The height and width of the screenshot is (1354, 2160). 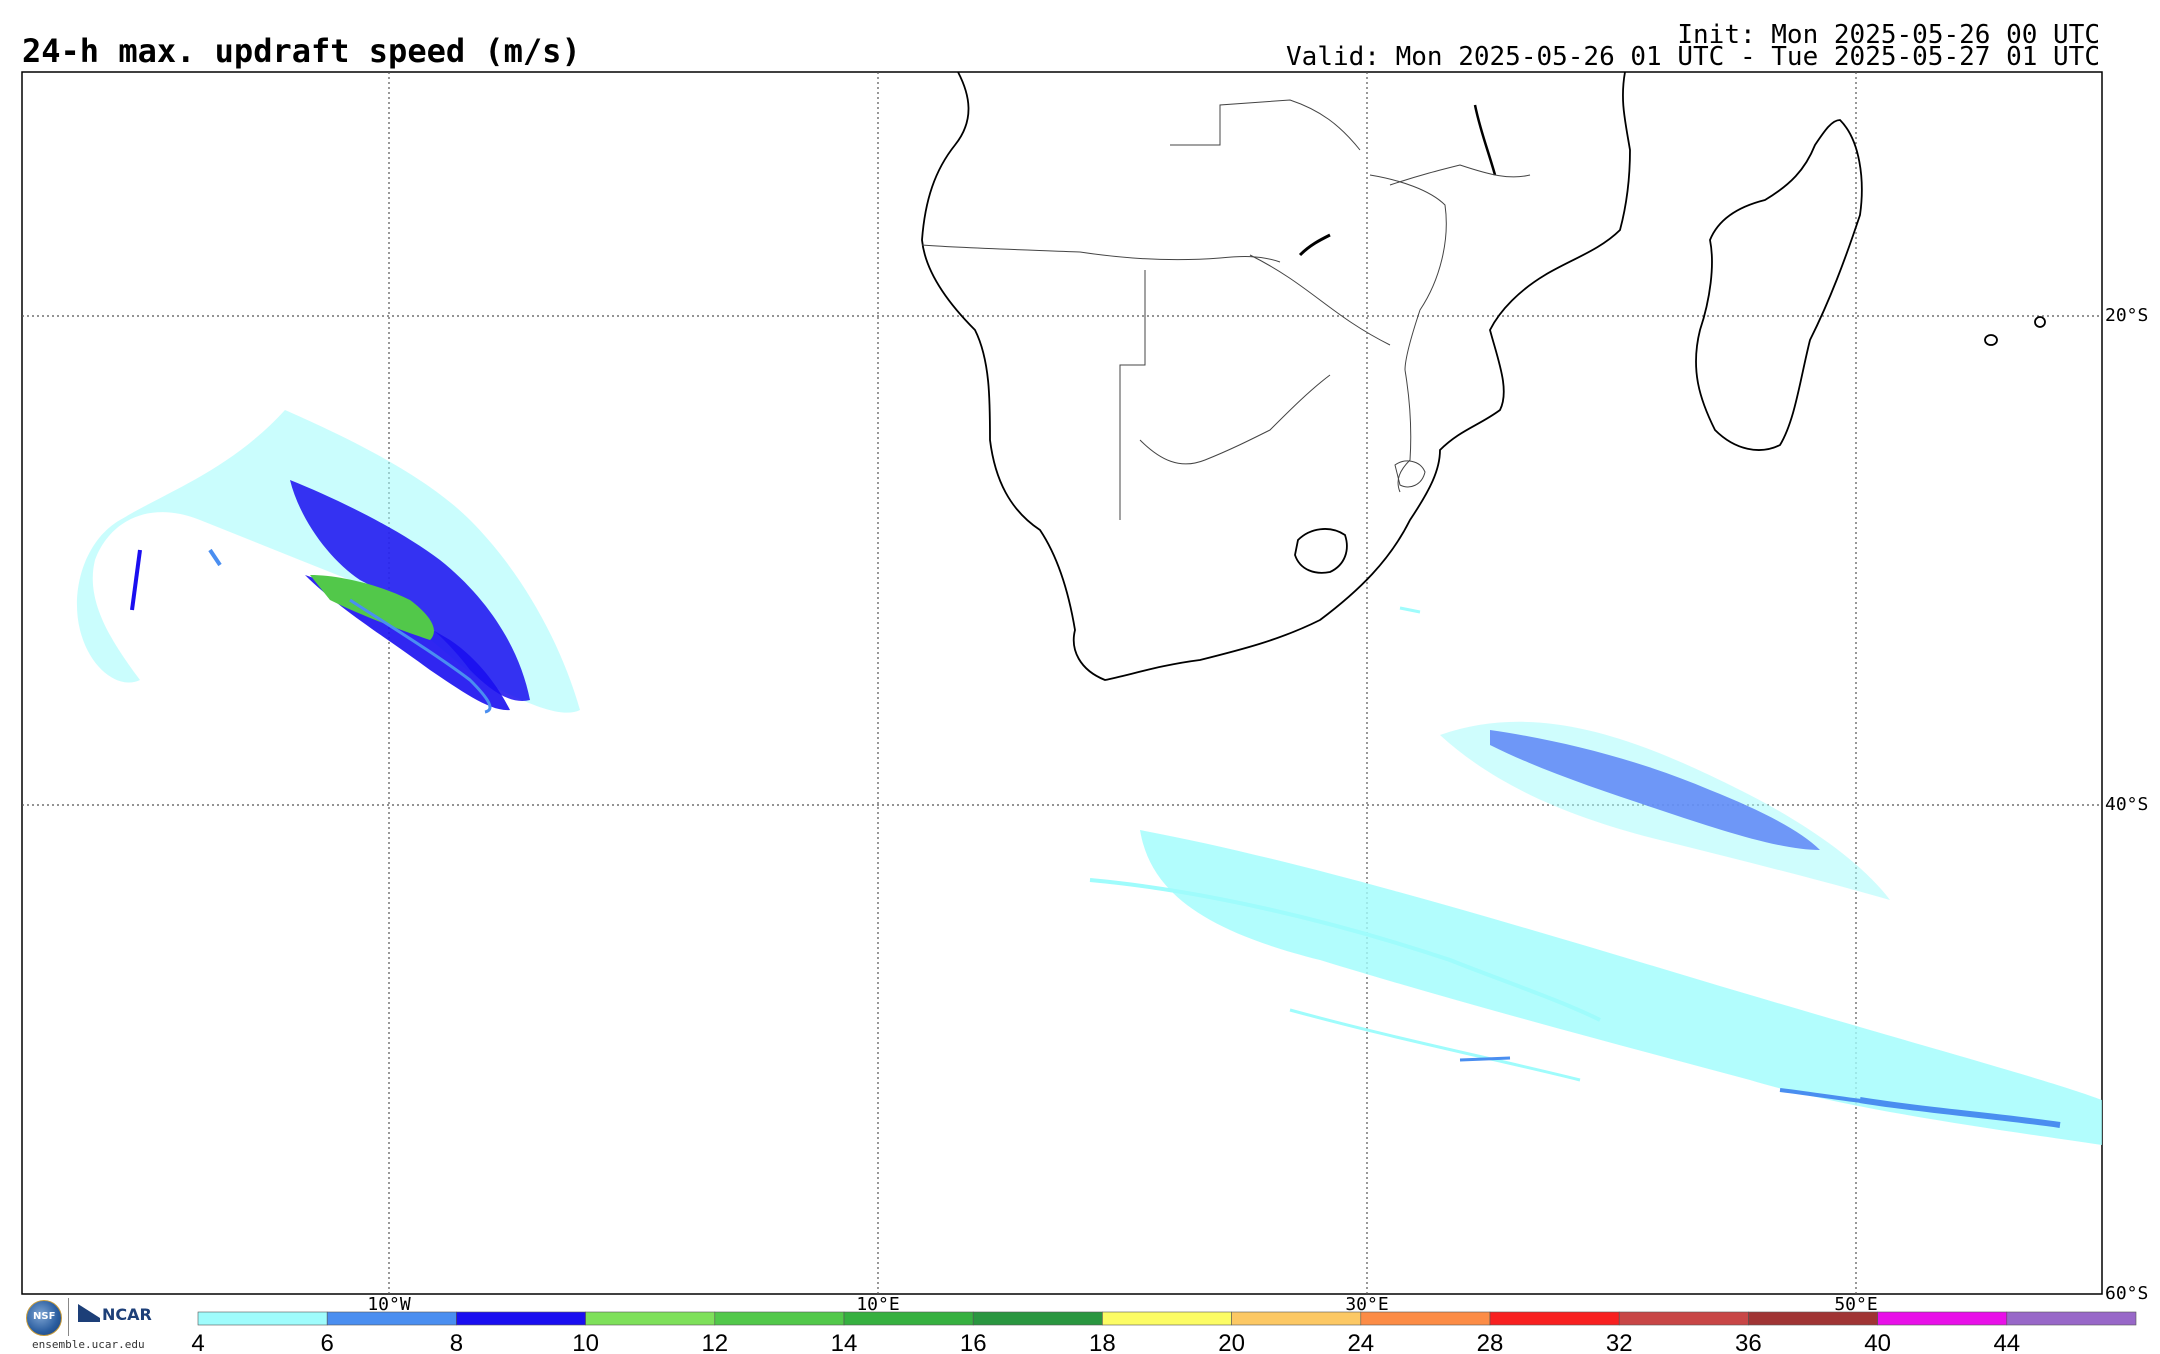 What do you see at coordinates (44, 1318) in the screenshot?
I see `nsf-logo: NSF` at bounding box center [44, 1318].